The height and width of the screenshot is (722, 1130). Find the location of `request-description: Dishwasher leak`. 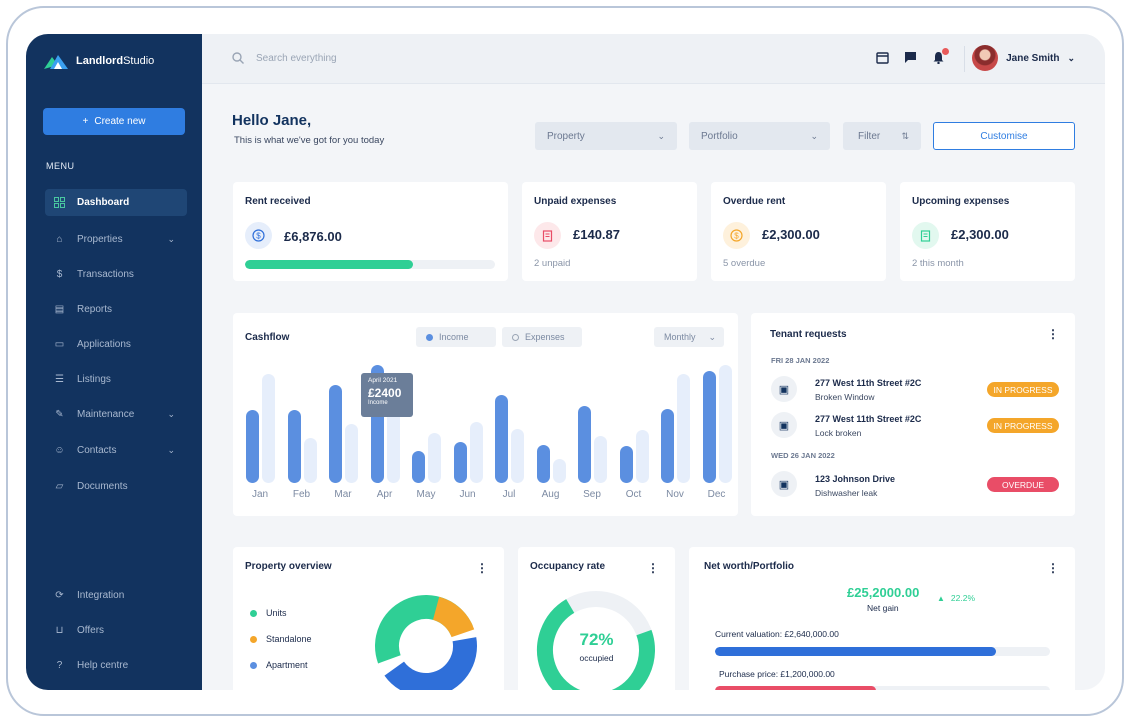

request-description: Dishwasher leak is located at coordinates (846, 493).